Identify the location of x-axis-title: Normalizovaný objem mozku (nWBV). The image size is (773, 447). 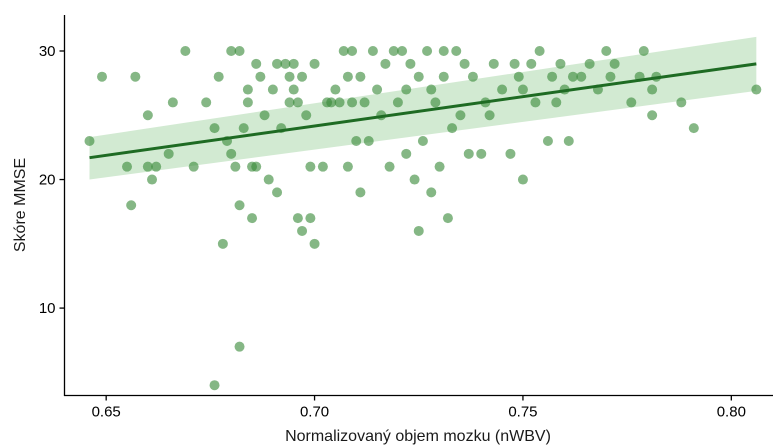
(418, 436).